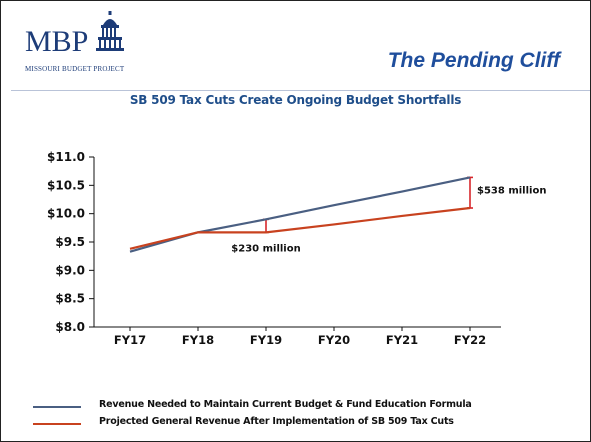  Describe the element at coordinates (66, 157) in the screenshot. I see `y-tick-label: $11.0` at that location.